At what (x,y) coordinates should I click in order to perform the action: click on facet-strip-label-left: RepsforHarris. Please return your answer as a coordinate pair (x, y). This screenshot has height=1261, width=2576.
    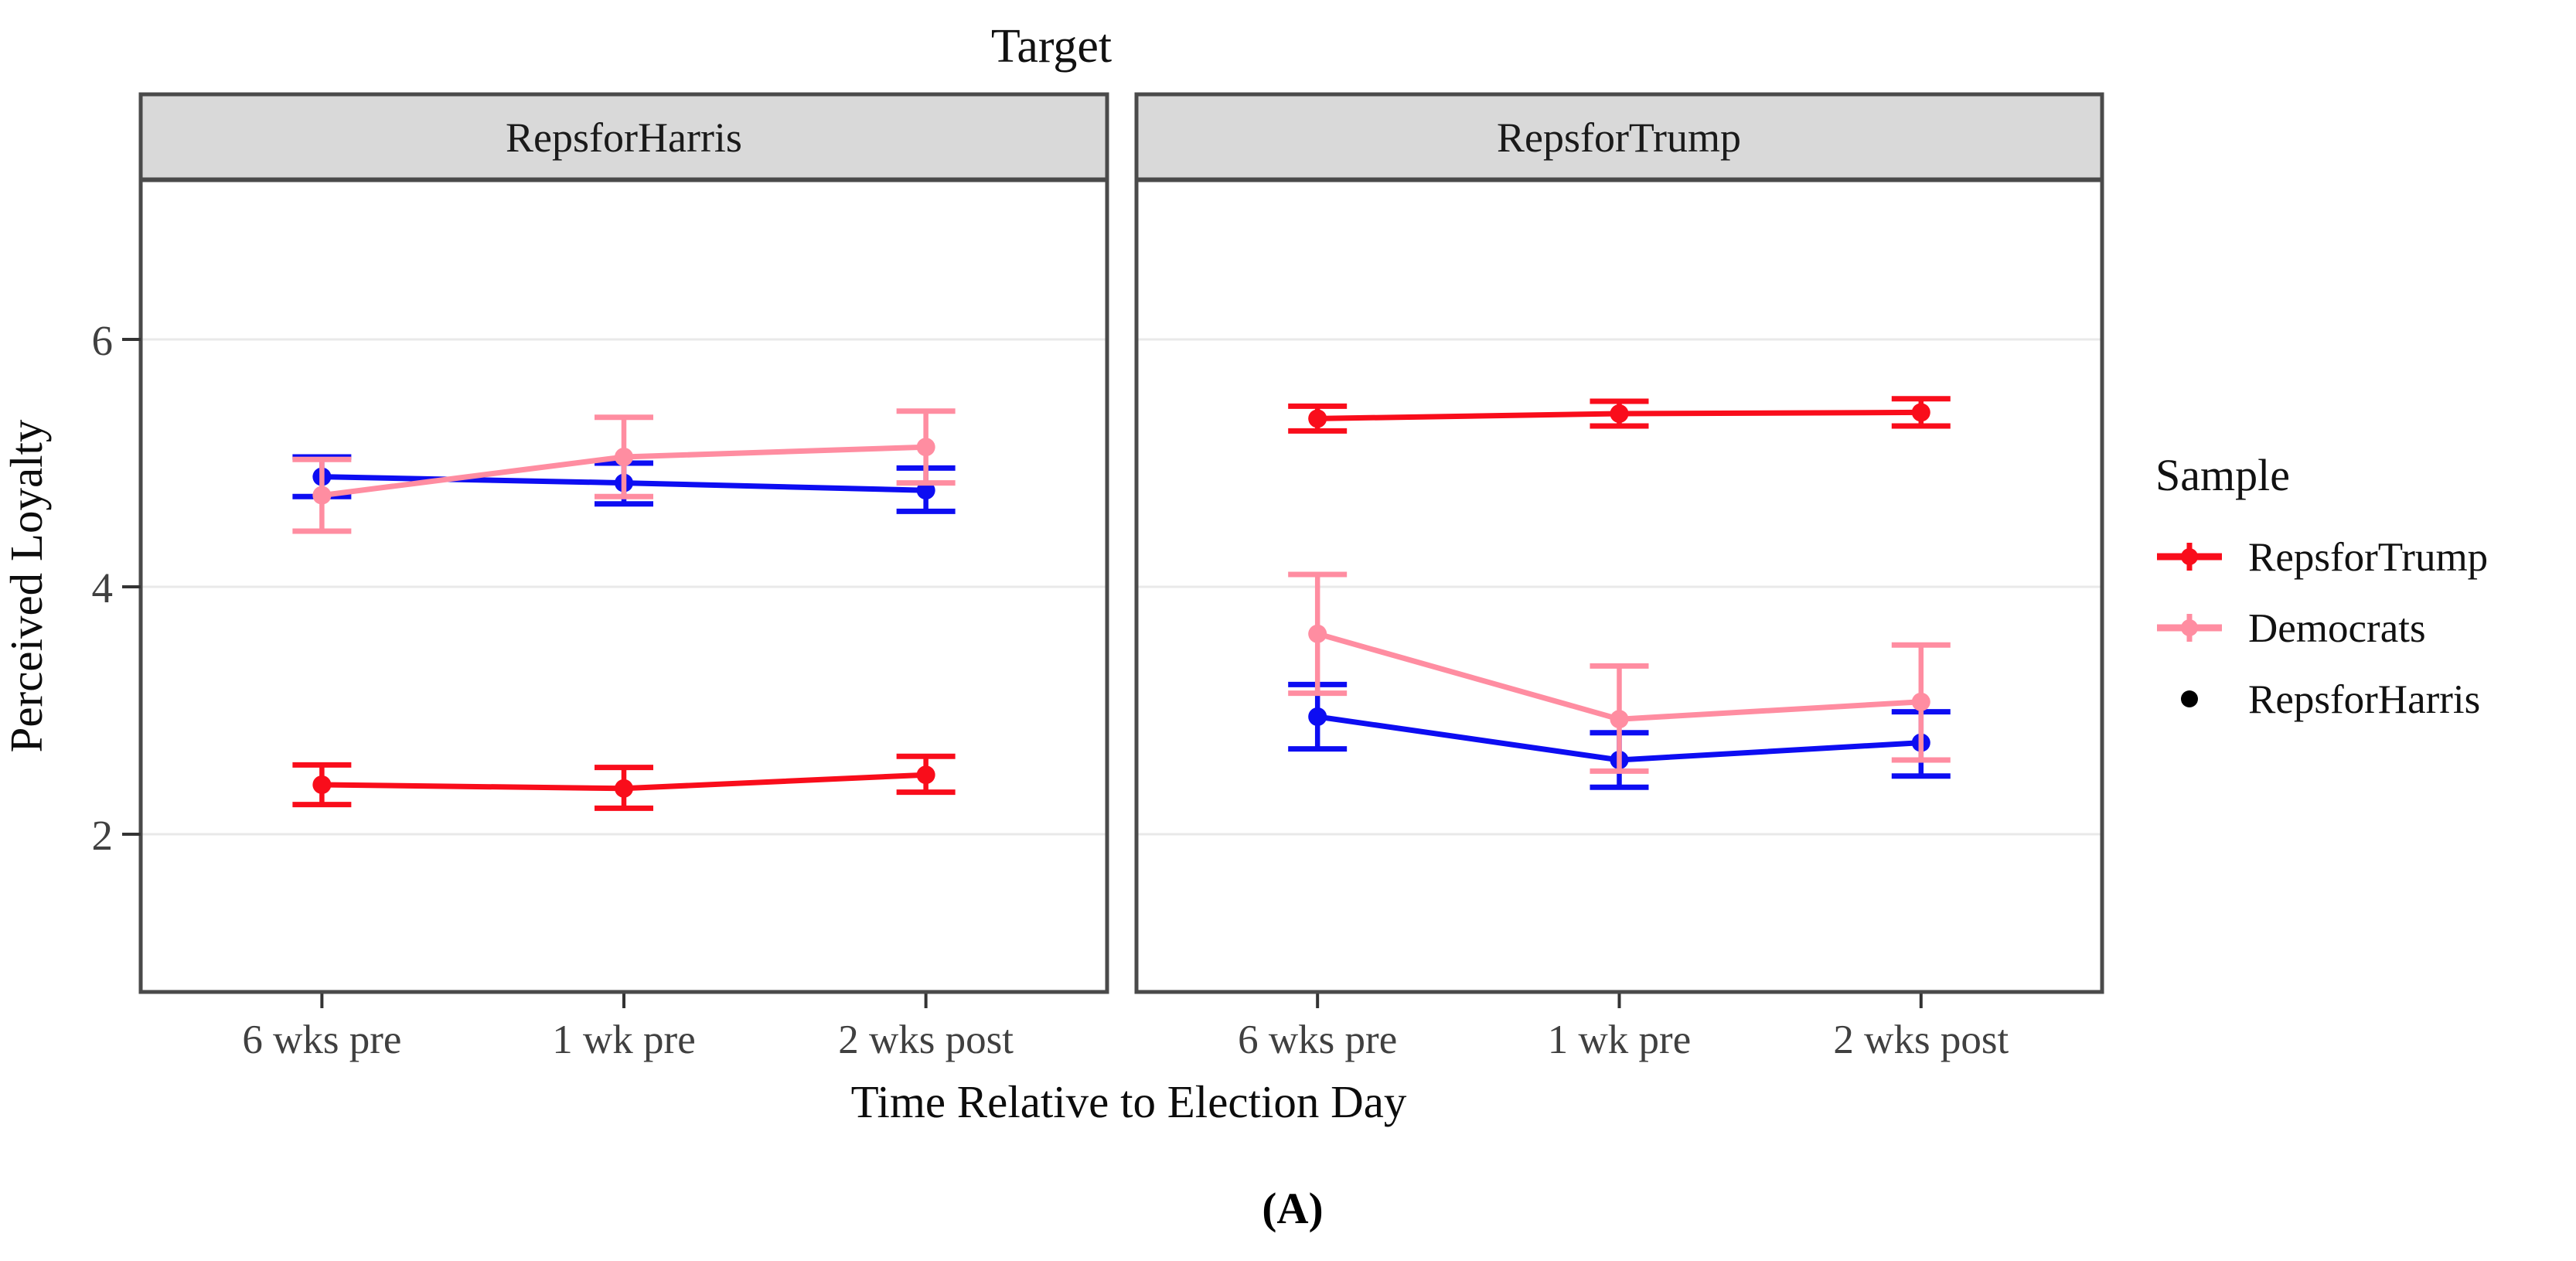
    Looking at the image, I should click on (624, 137).